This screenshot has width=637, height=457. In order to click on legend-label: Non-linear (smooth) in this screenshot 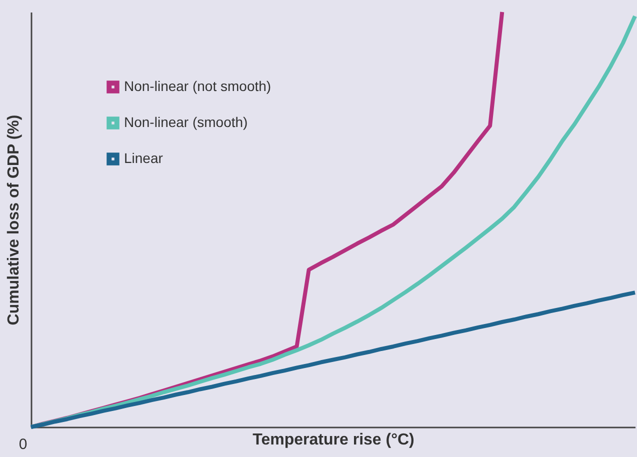, I will do `click(186, 122)`.